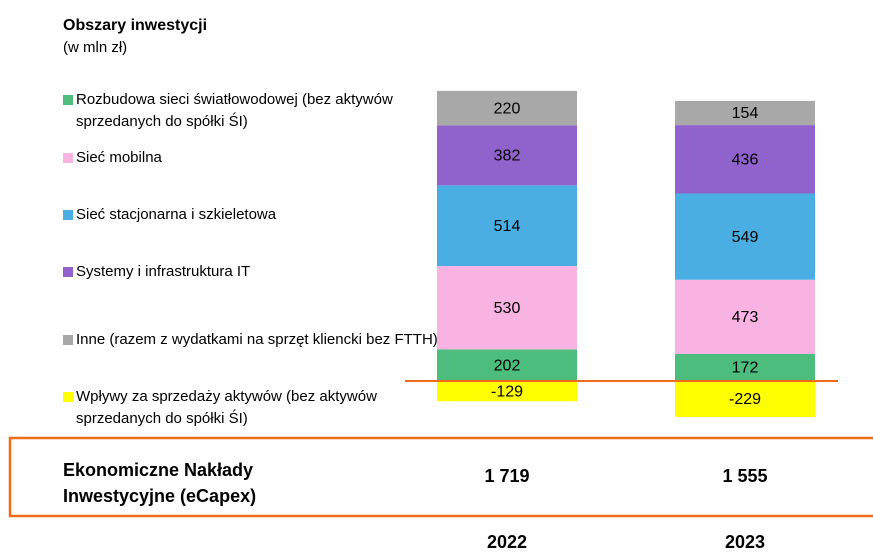  Describe the element at coordinates (744, 476) in the screenshot. I see `total-value: 1 555` at that location.